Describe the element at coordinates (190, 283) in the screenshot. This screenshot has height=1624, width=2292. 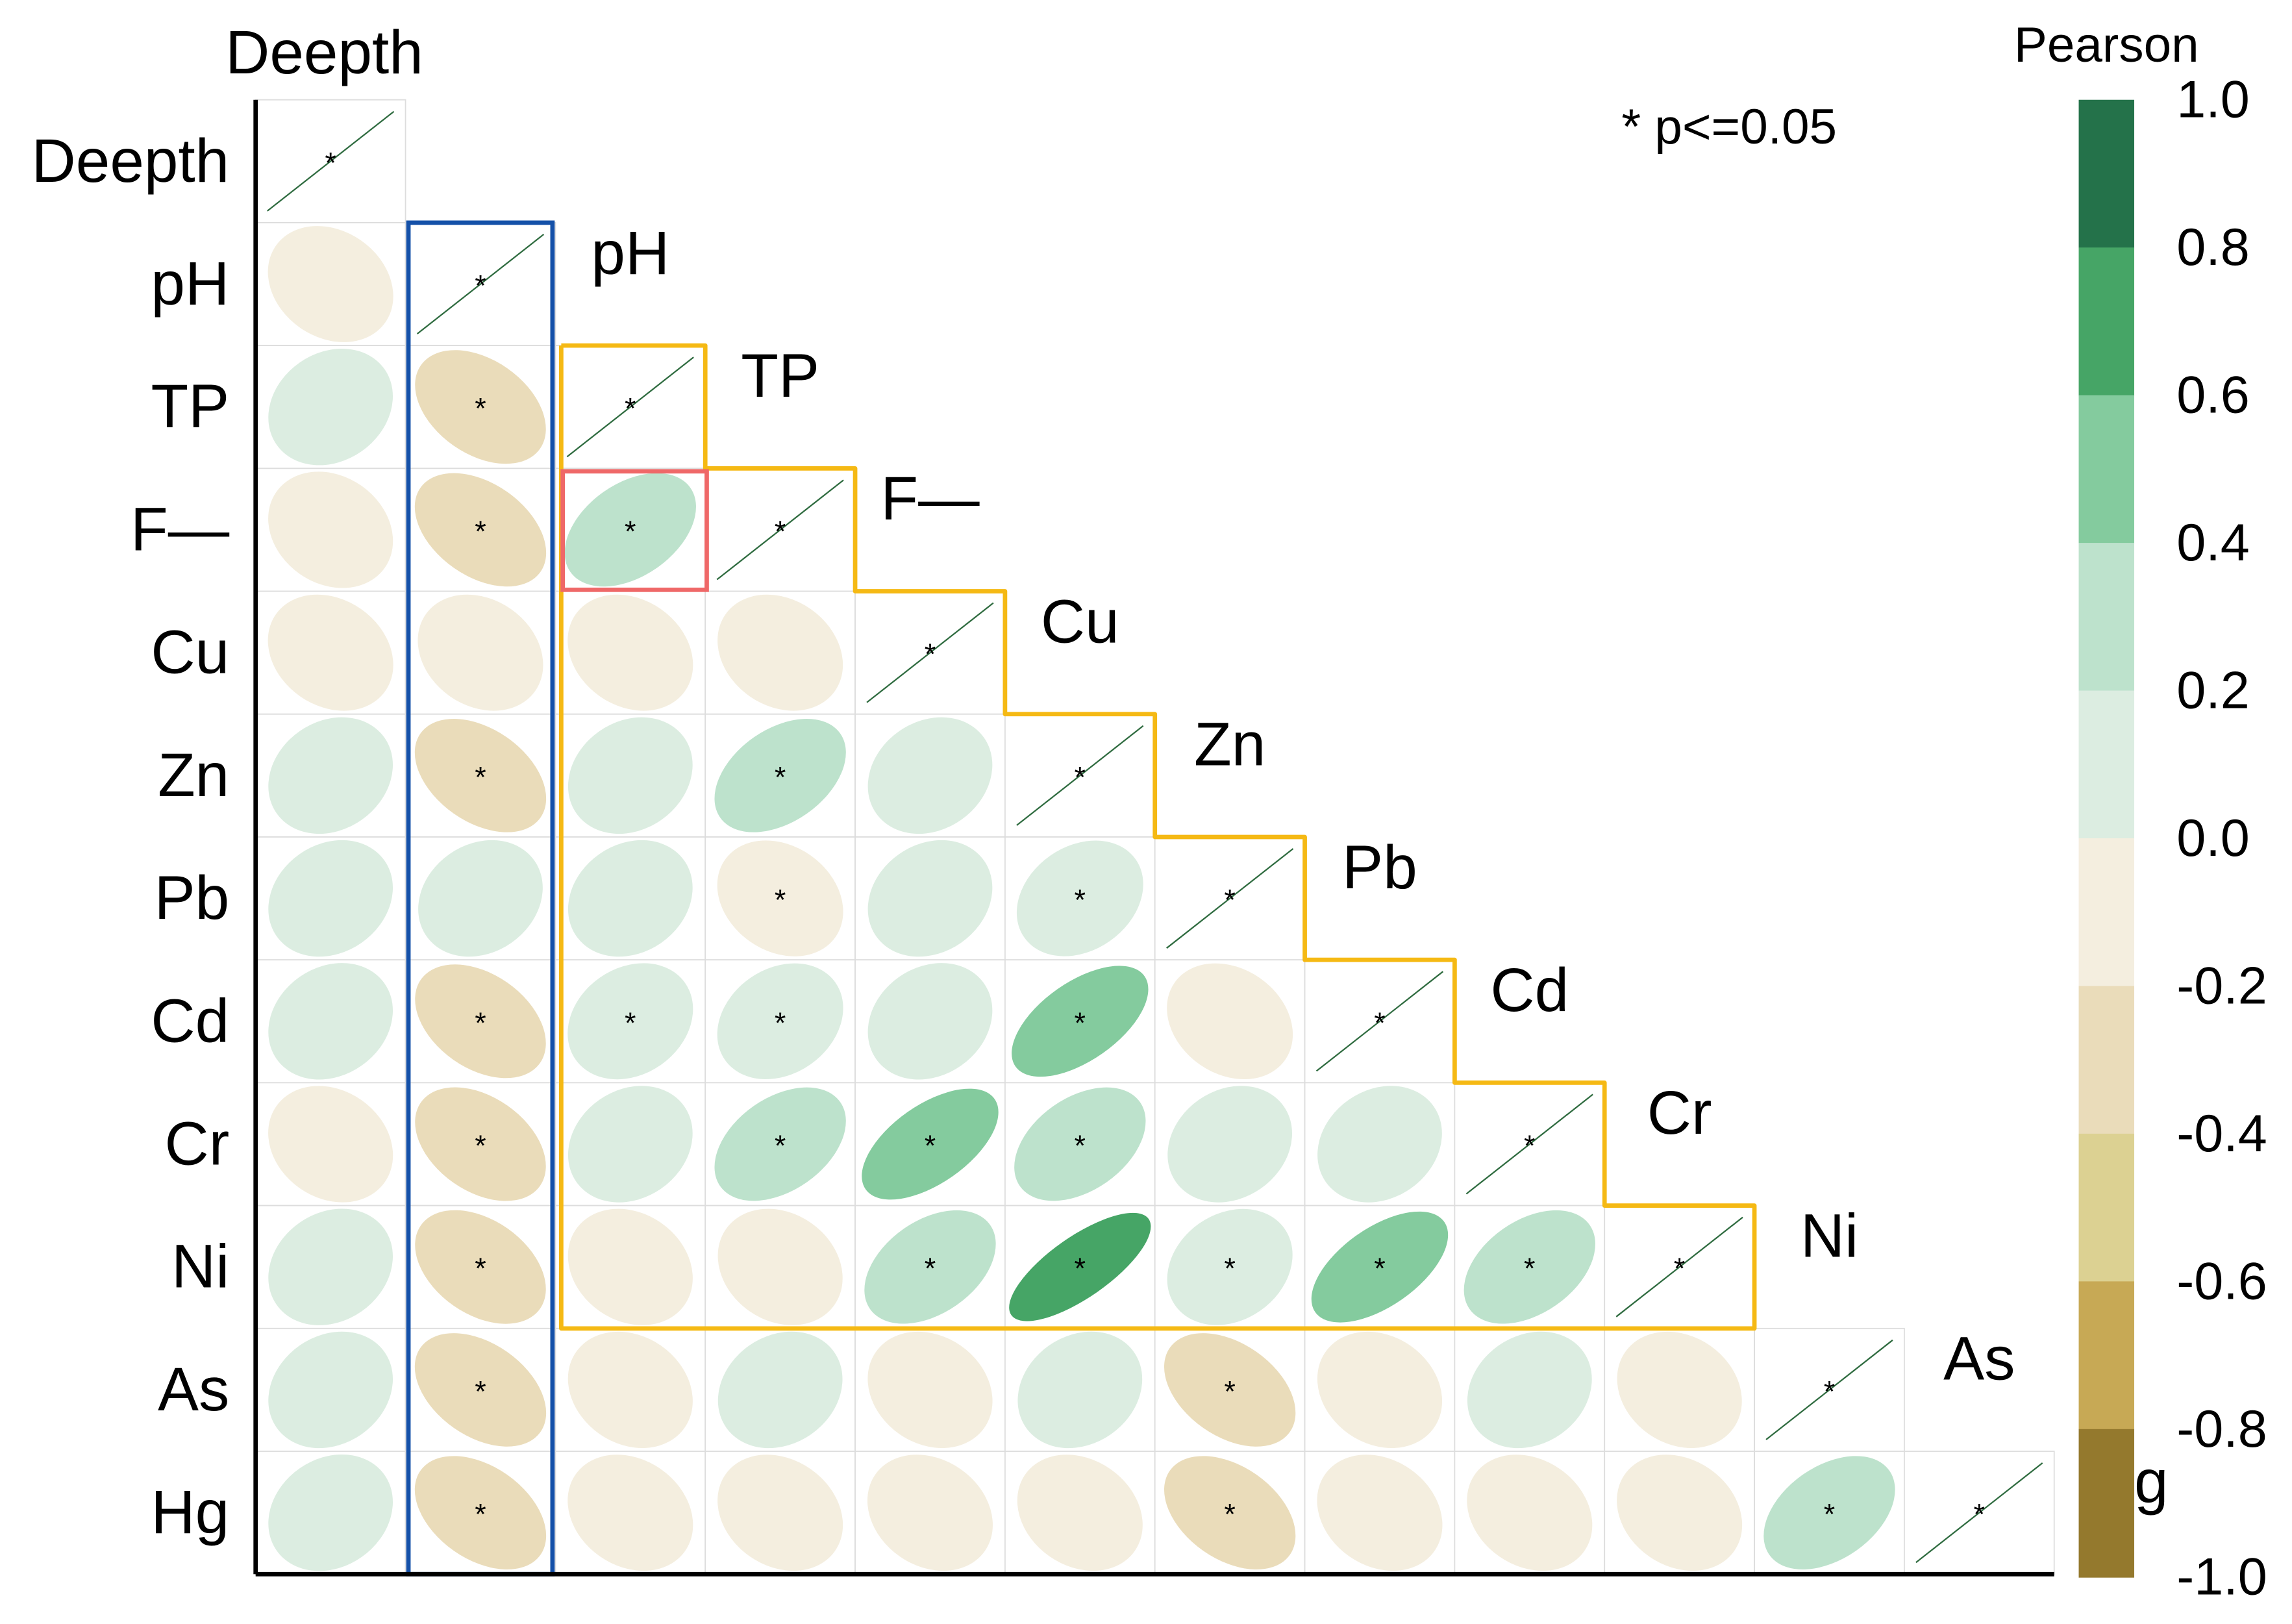
I see `row-label-ph: pH` at that location.